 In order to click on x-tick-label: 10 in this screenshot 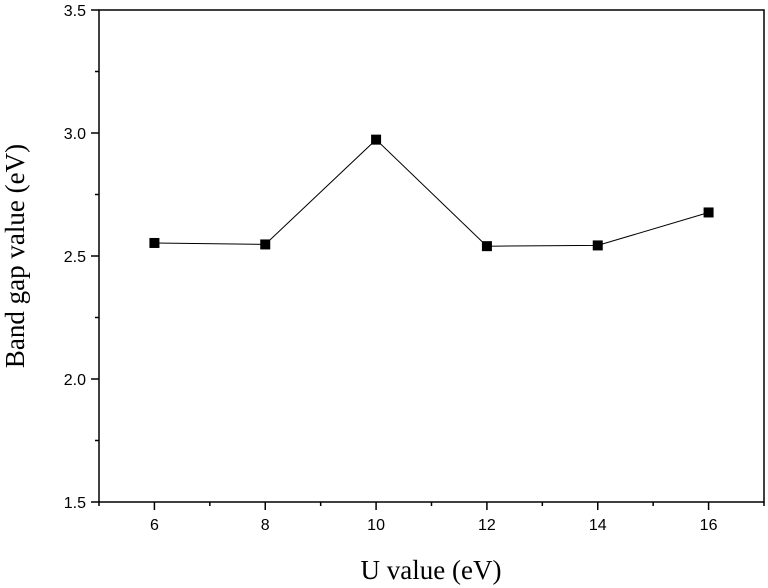, I will do `click(376, 525)`.